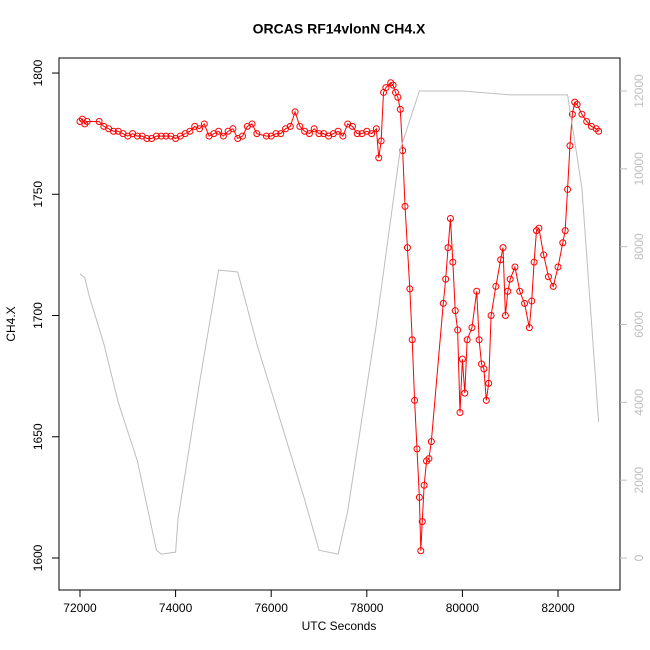 The height and width of the screenshot is (650, 650). I want to click on y-tick-label: 1700, so click(38, 315).